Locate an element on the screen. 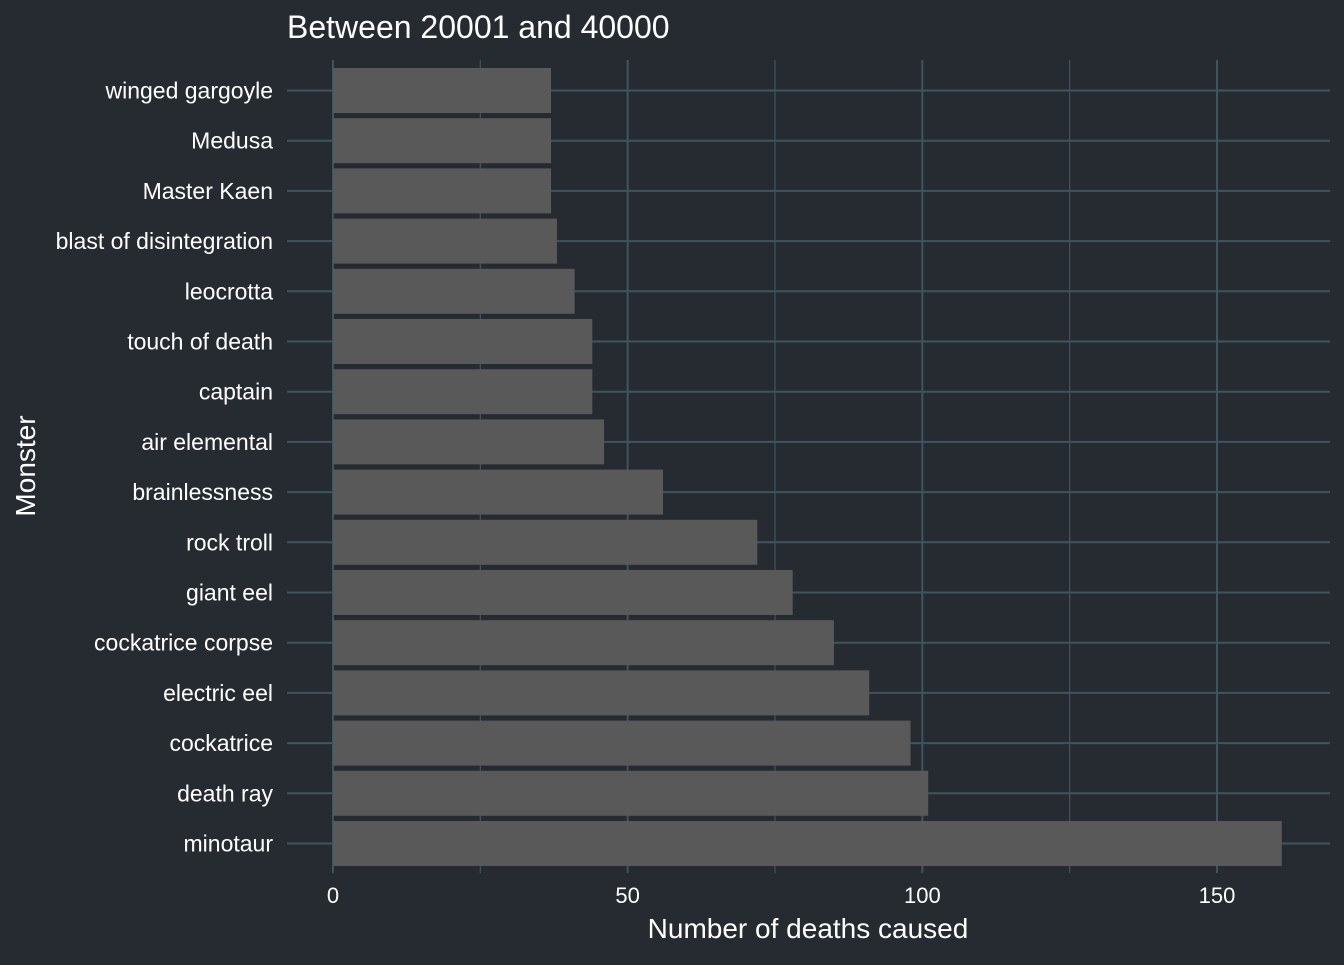 Image resolution: width=1344 pixels, height=965 pixels. x-tick-label: 150 is located at coordinates (1217, 895).